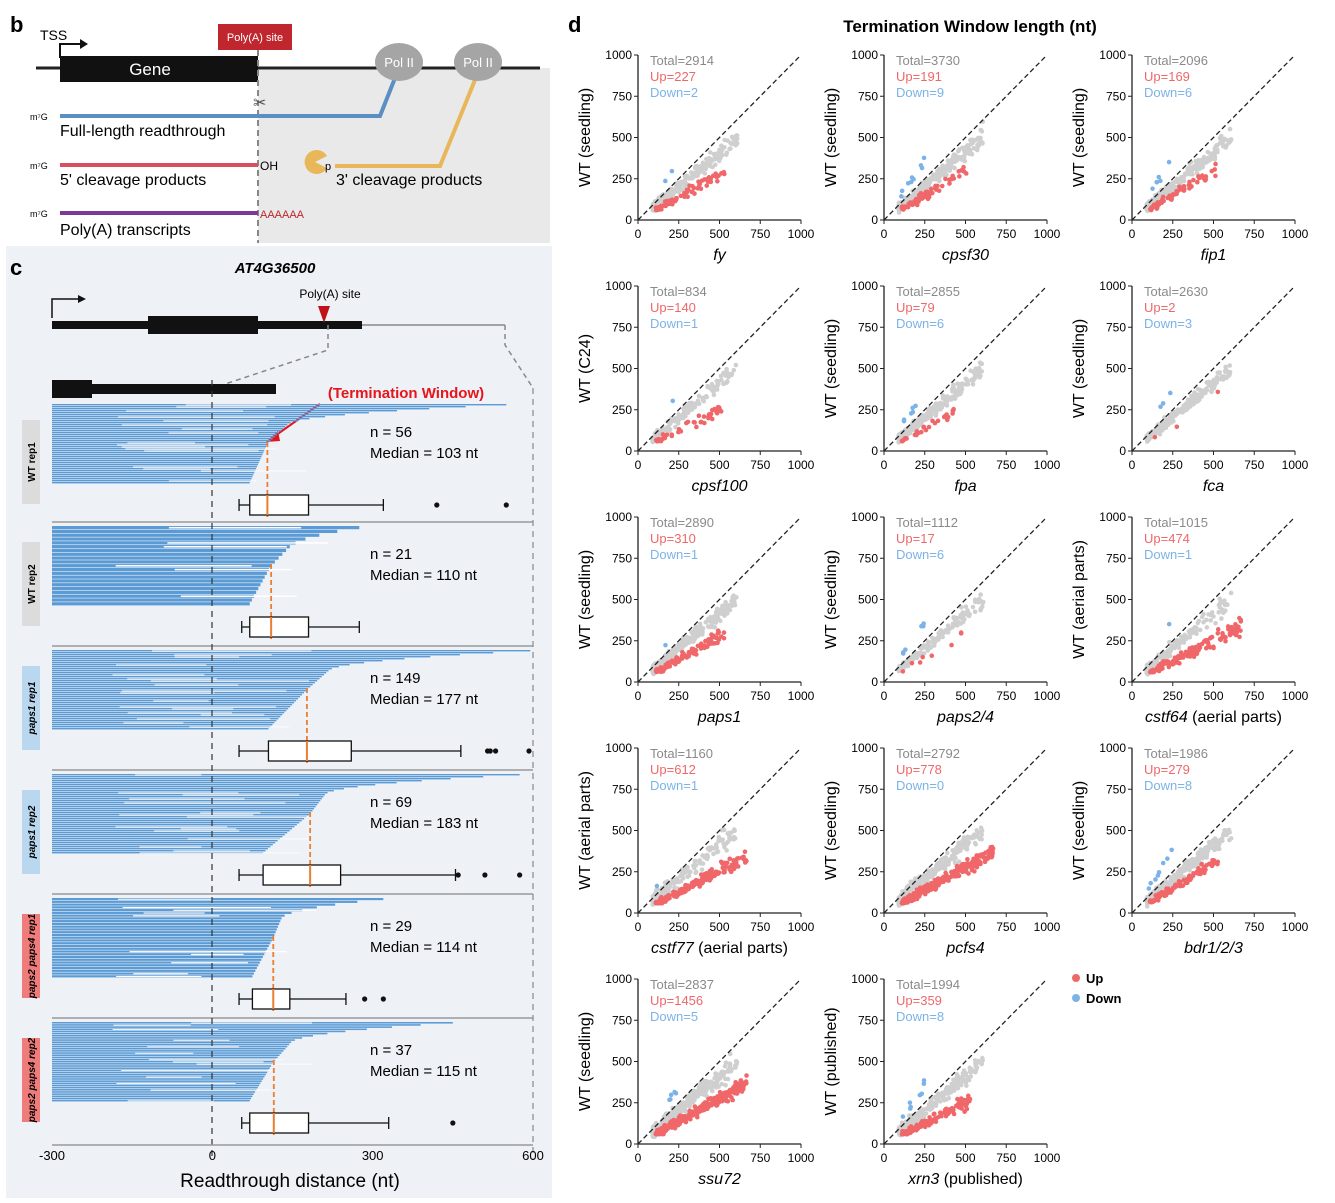 This screenshot has height=1203, width=1335. I want to click on up-count: Up=227, so click(673, 76).